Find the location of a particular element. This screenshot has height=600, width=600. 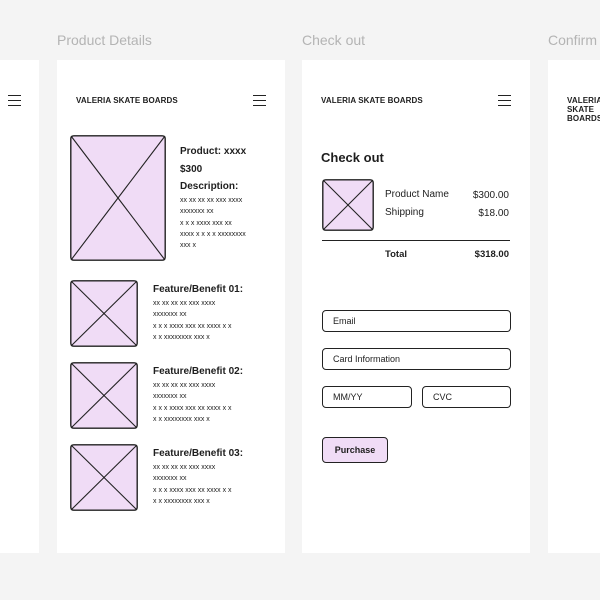

total-divider is located at coordinates (416, 241).